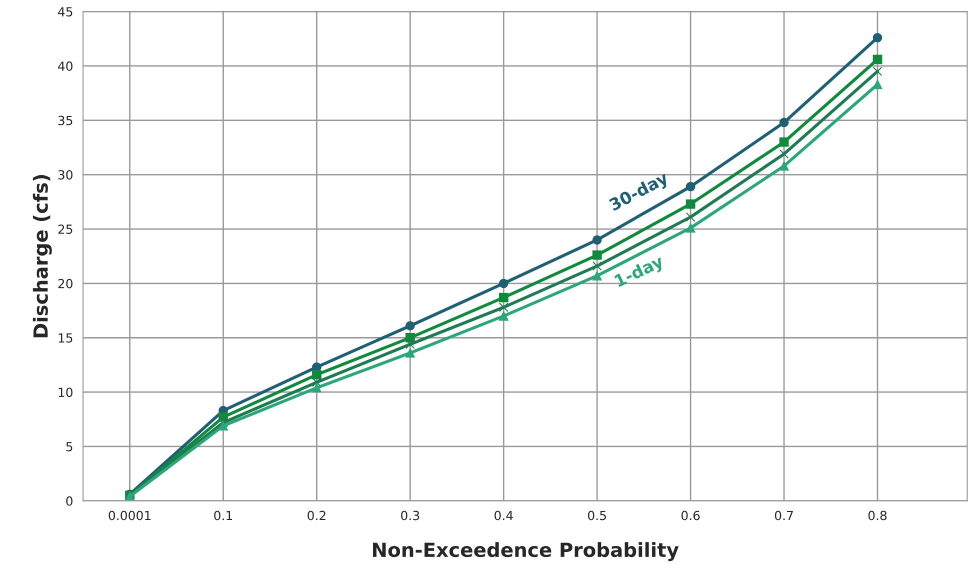  I want to click on y-axis-title: Discharge (cfs), so click(42, 256).